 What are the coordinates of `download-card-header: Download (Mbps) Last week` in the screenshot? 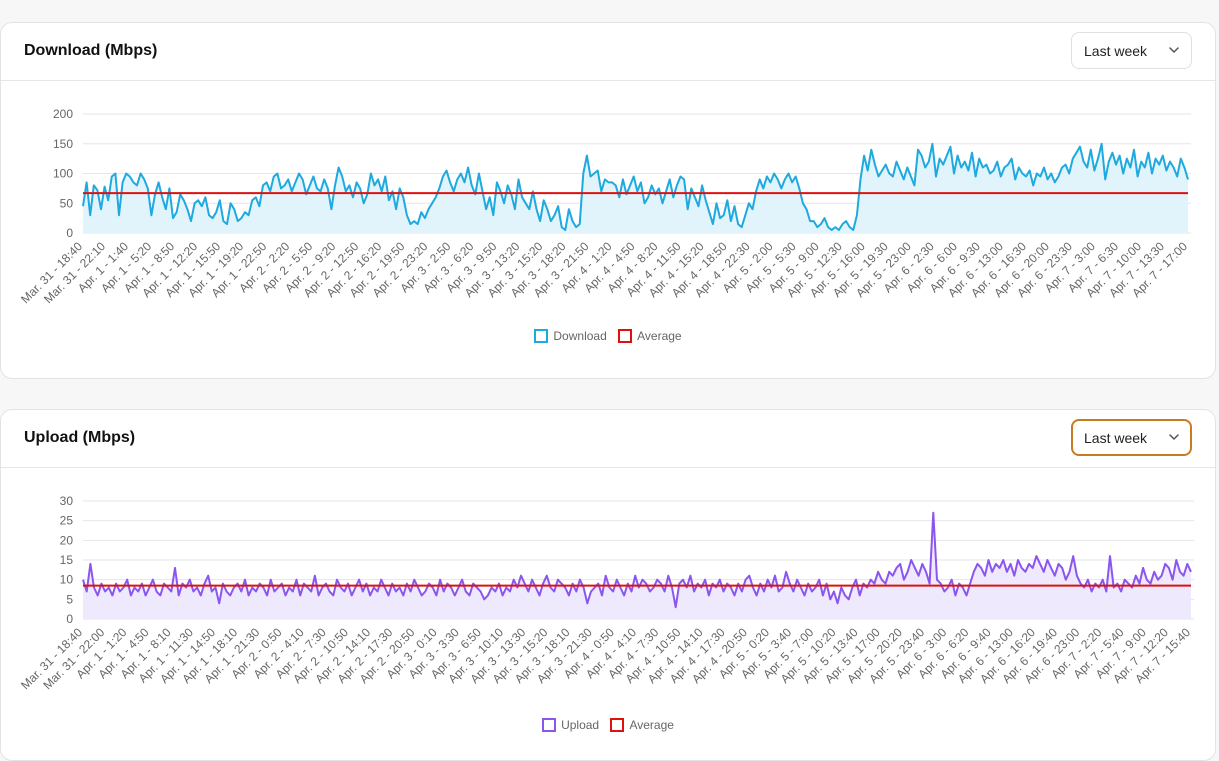 It's located at (608, 52).